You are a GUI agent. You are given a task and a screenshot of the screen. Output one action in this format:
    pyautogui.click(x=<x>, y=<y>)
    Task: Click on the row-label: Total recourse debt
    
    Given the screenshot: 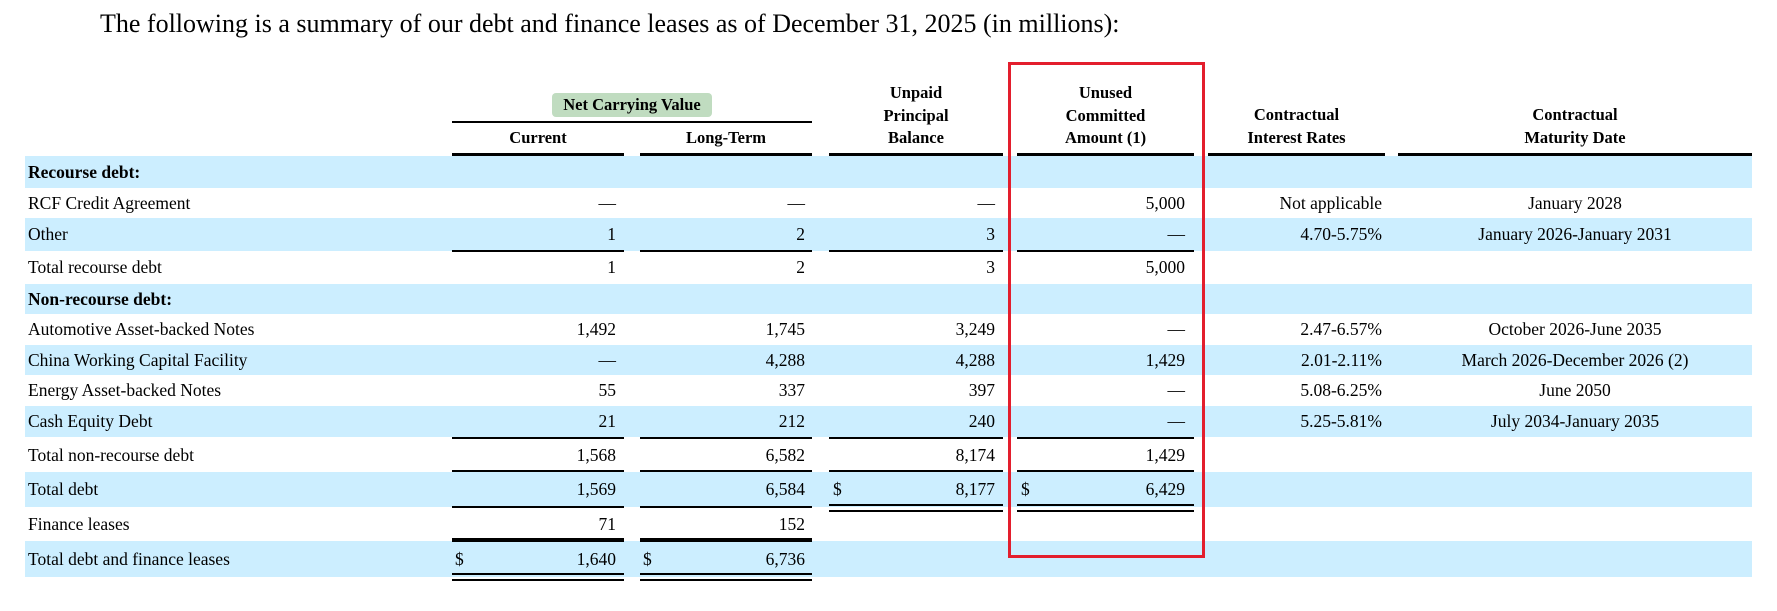 What is the action you would take?
    pyautogui.click(x=95, y=267)
    